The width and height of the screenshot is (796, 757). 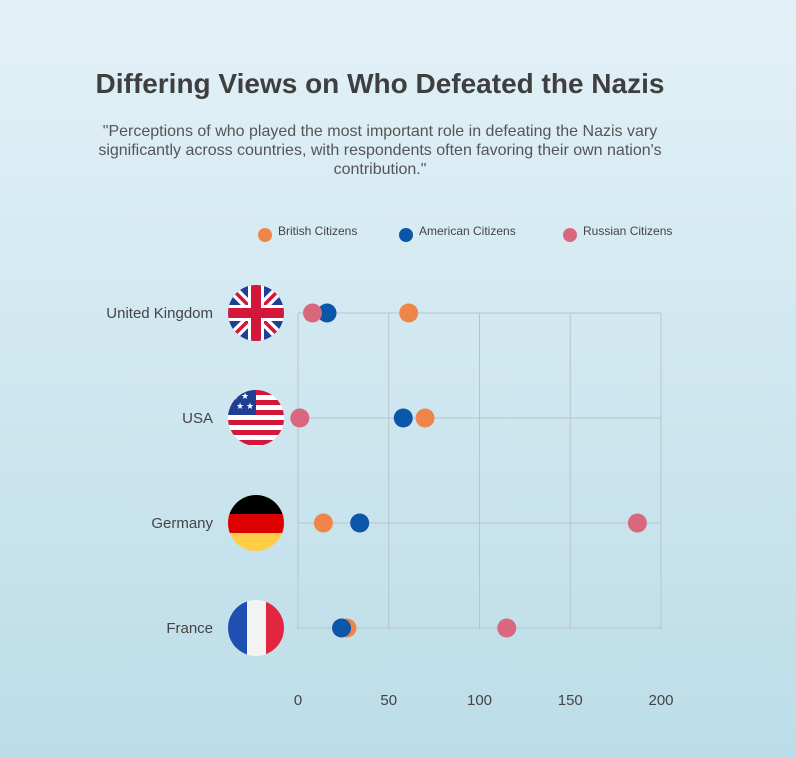 I want to click on y-category-label: Germany, so click(x=182, y=523).